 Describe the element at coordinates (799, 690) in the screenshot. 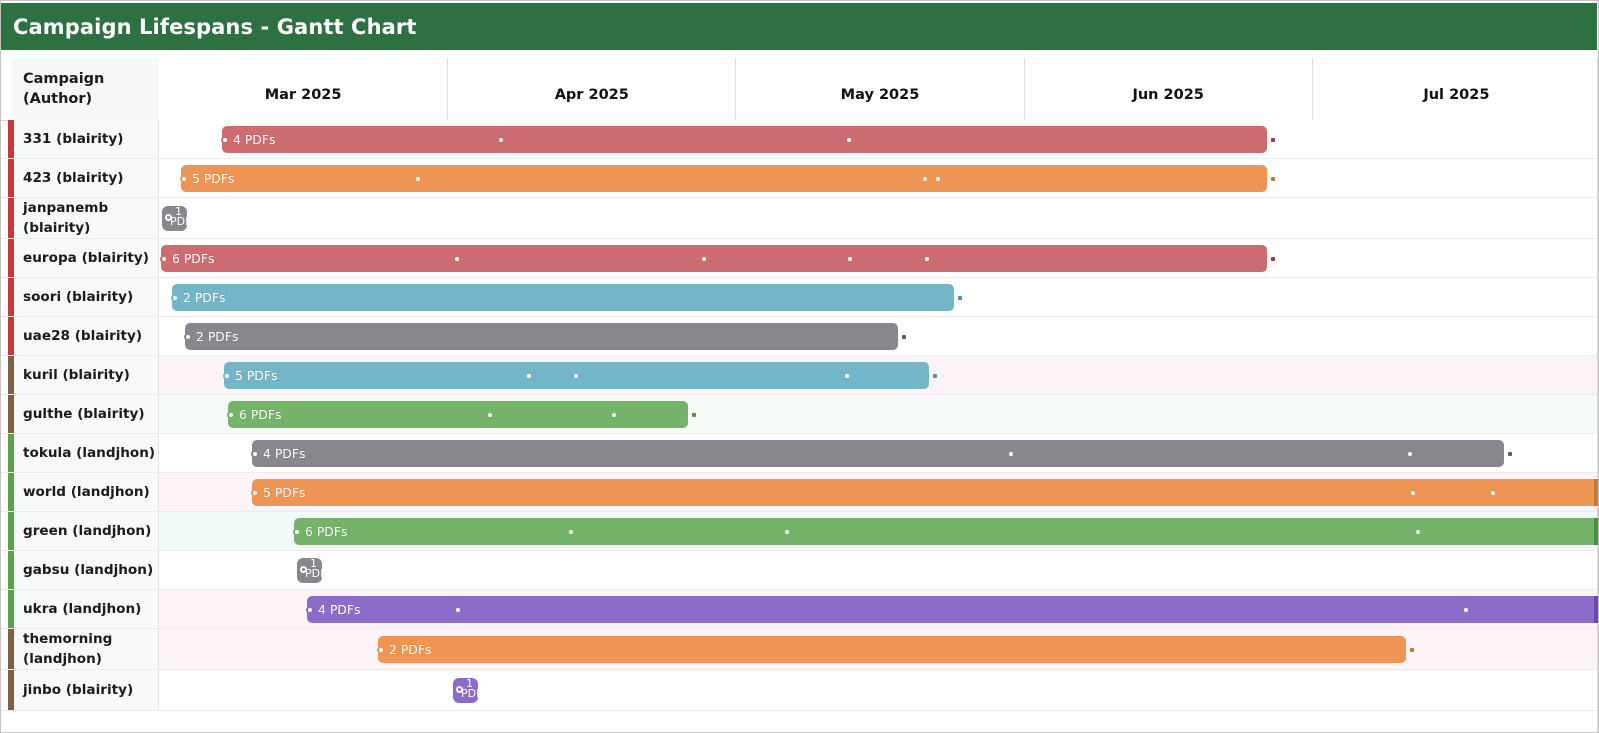

I see `gantt-row: jinbo (blairity) 1PDF` at that location.